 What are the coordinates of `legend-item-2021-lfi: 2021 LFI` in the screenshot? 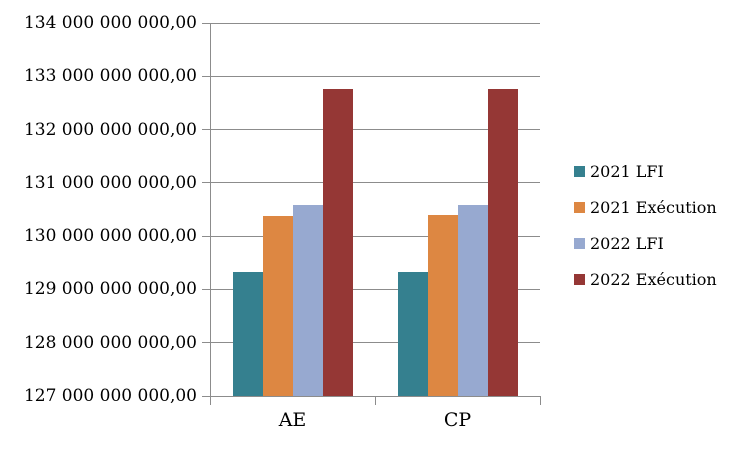 It's located at (645, 171).